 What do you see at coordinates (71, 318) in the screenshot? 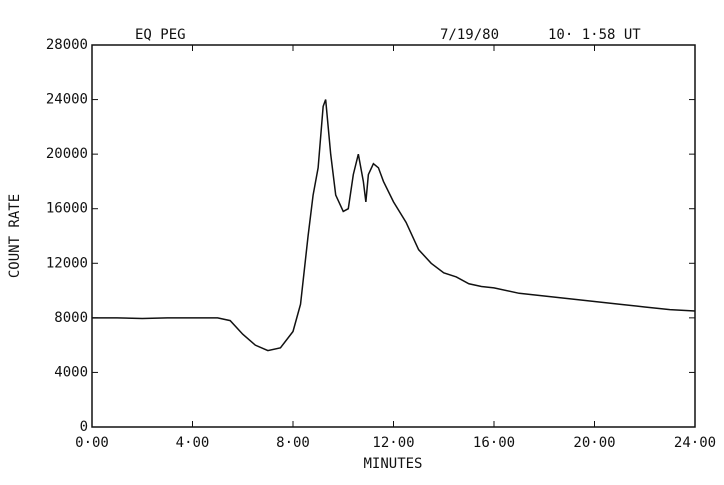
I see `y-tick-label: 8000` at bounding box center [71, 318].